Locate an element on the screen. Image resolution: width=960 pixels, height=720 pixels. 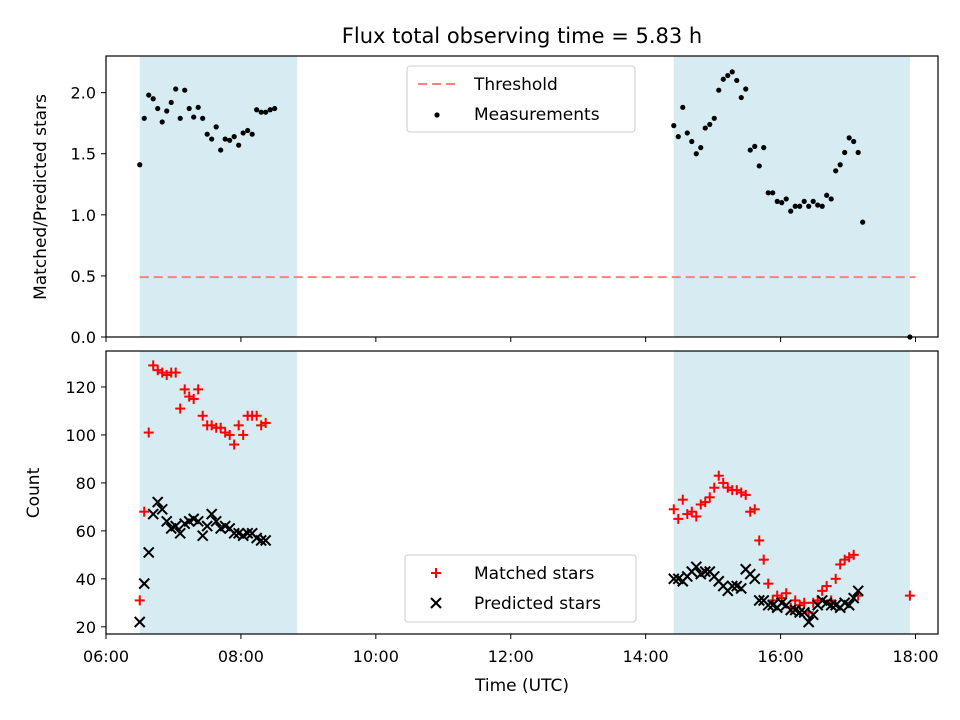
bottom-y-ticks: 20 40 60 80 100 120 is located at coordinates (85, 507).